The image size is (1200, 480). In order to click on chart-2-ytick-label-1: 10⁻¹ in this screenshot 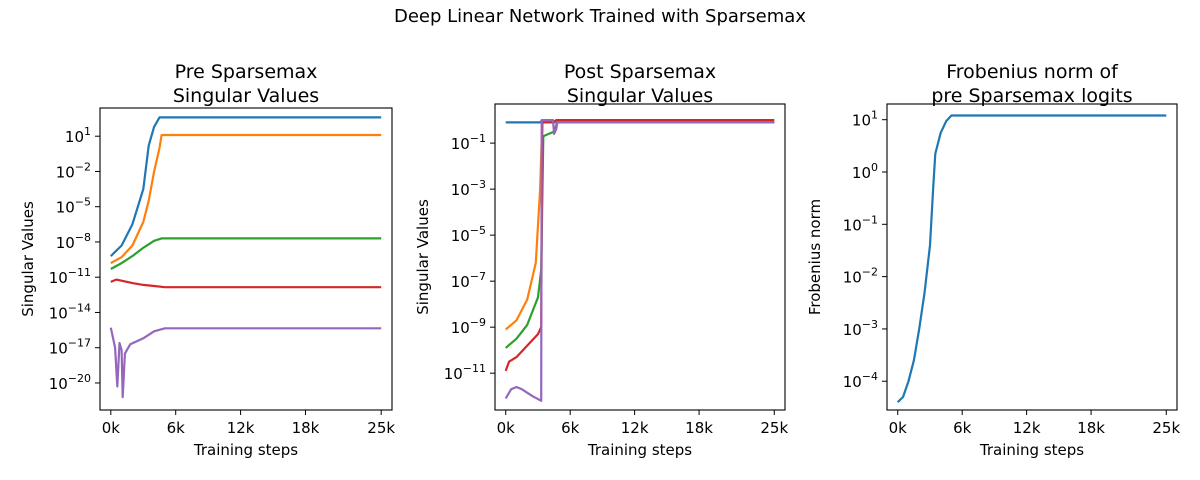, I will do `click(468, 142)`.